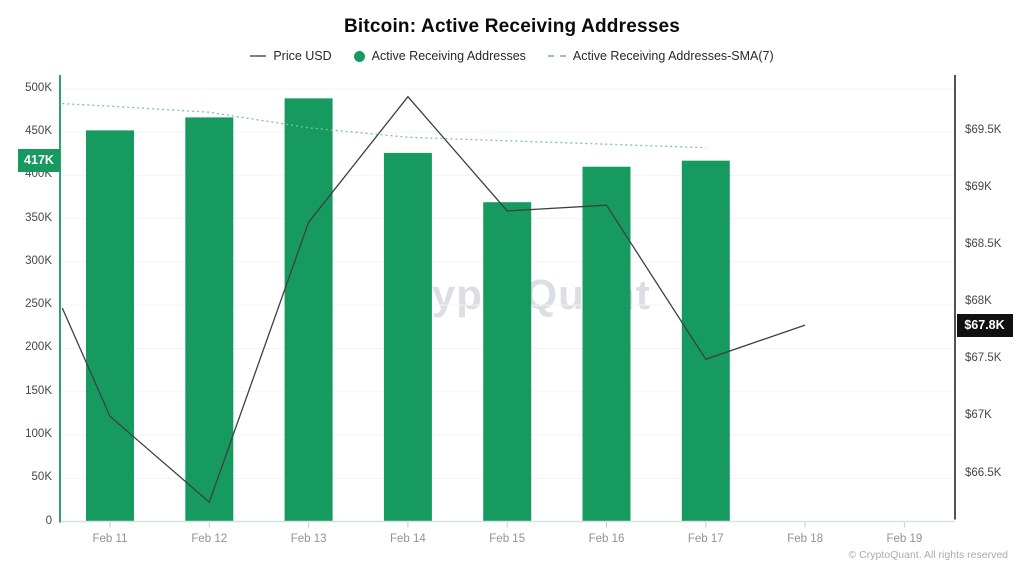 This screenshot has height=576, width=1024. What do you see at coordinates (39, 160) in the screenshot?
I see `latest-value-badge: 417K` at bounding box center [39, 160].